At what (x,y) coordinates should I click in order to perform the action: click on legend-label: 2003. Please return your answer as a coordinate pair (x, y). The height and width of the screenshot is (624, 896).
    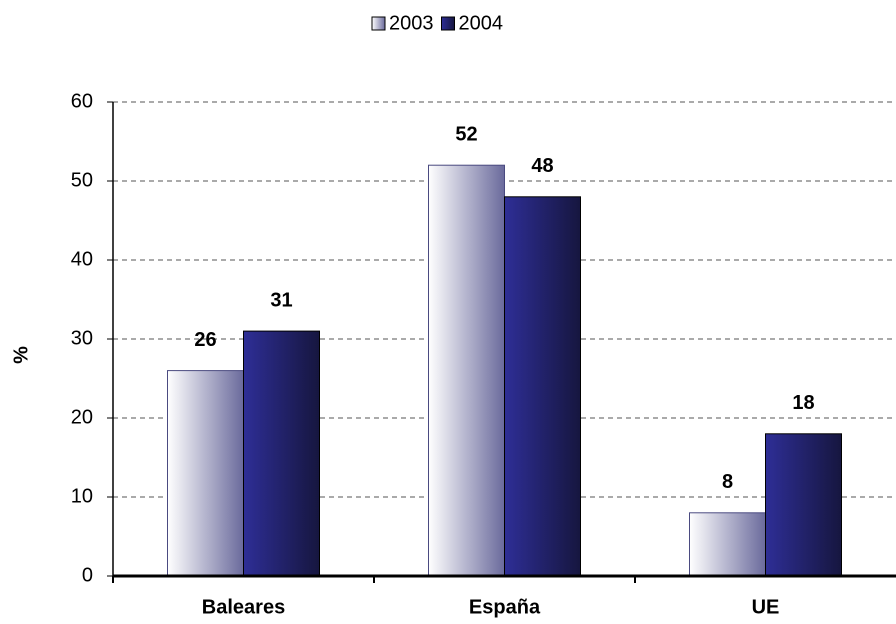
    Looking at the image, I should click on (411, 23).